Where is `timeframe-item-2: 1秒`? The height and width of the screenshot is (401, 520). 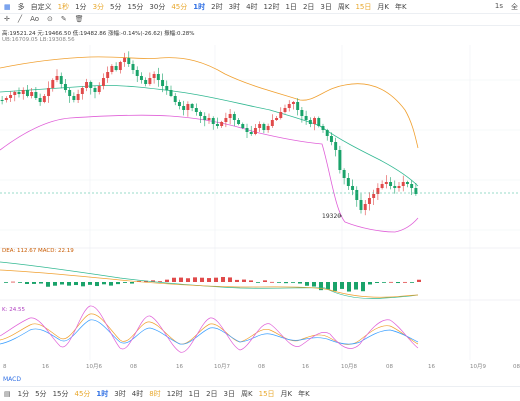
timeframe-item-2: 1秒 is located at coordinates (63, 6).